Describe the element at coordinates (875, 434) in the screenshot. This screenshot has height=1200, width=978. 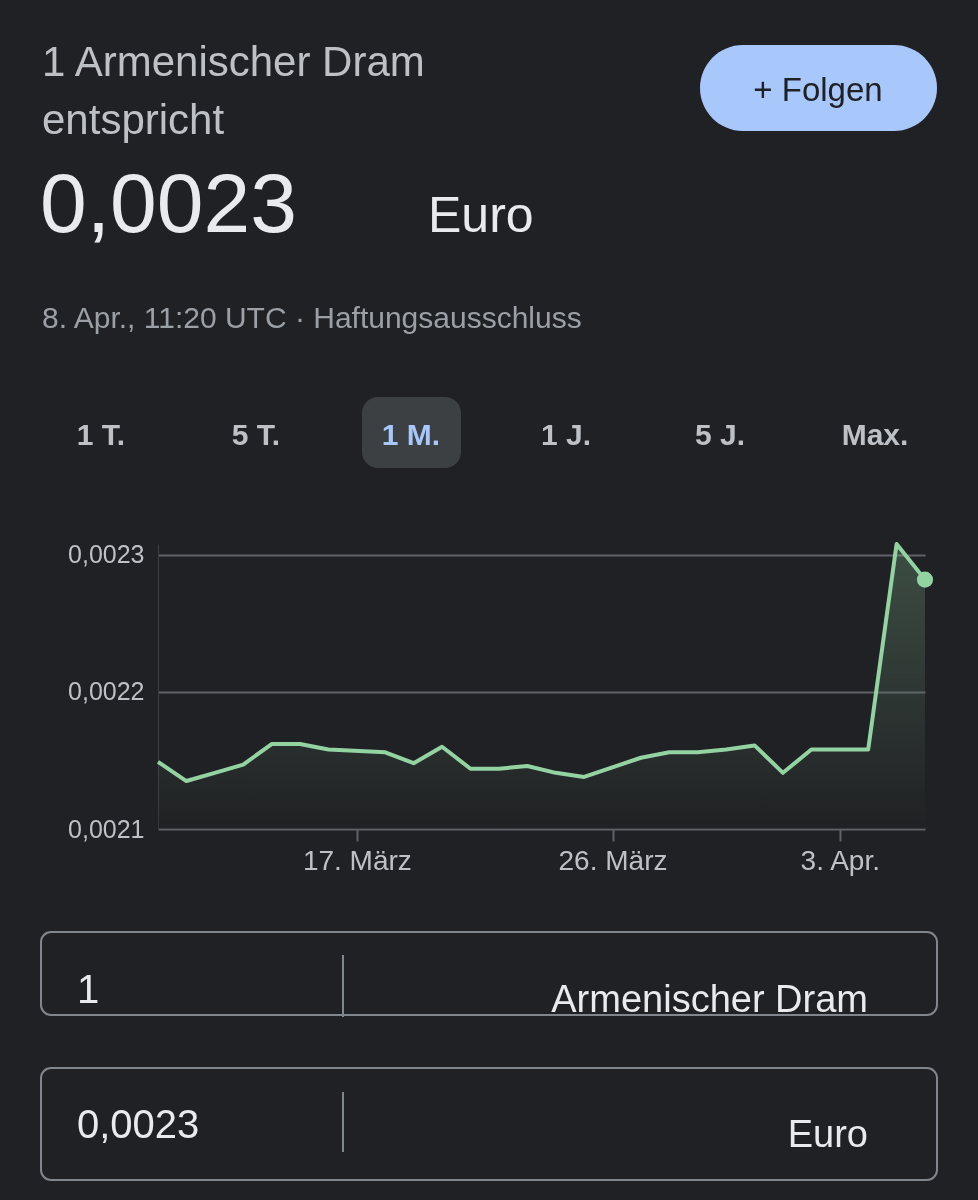
I see `text: Max.` at that location.